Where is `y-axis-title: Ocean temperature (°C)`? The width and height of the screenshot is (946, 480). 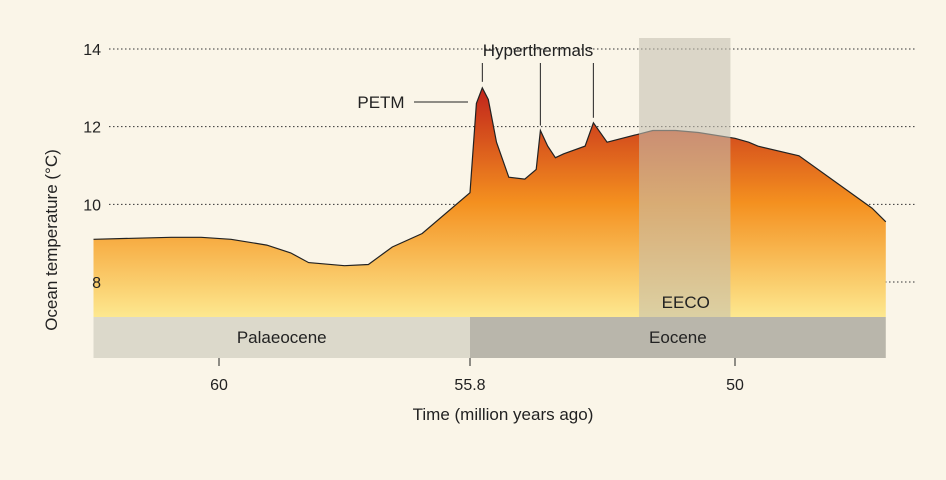
y-axis-title: Ocean temperature (°C) is located at coordinates (51, 240).